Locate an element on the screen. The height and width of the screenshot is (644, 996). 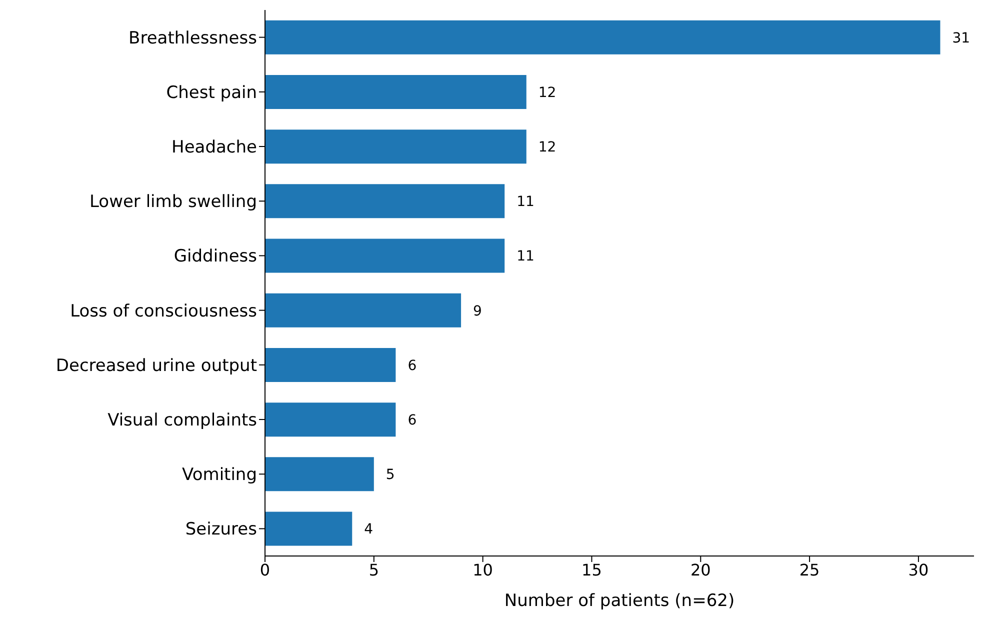
y-tick-label: Loss of consciousness is located at coordinates (164, 311).